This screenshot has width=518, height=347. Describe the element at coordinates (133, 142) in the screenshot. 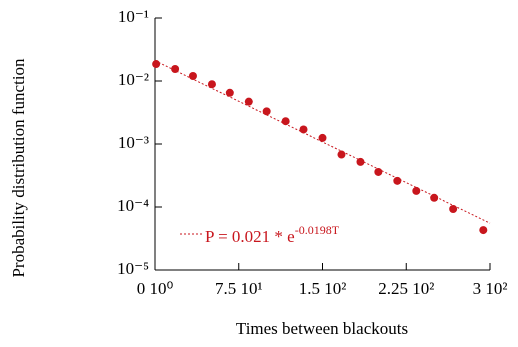

I see `y-tick-label: 10⁻³` at that location.